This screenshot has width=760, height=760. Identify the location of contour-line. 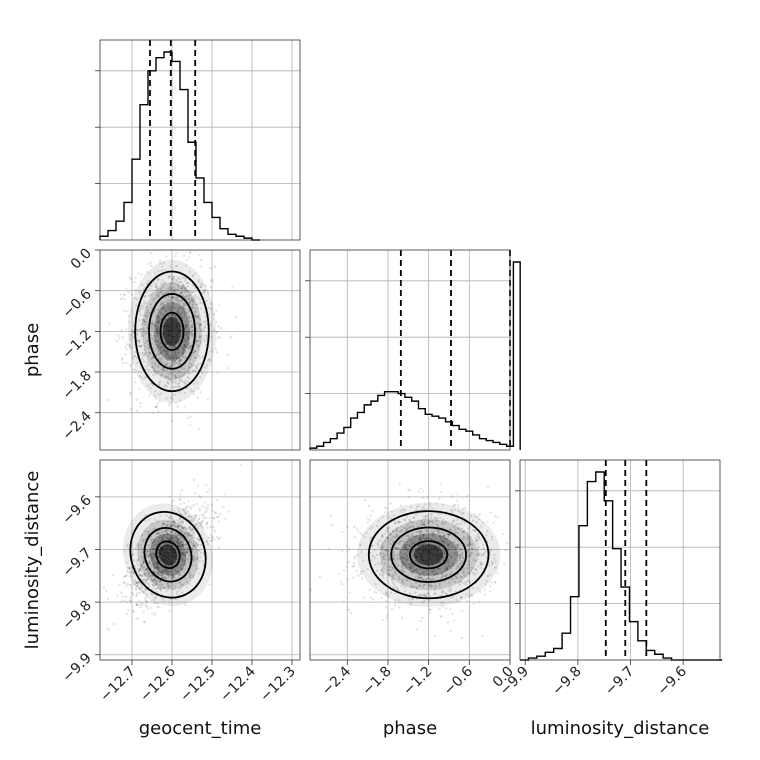
(168, 554).